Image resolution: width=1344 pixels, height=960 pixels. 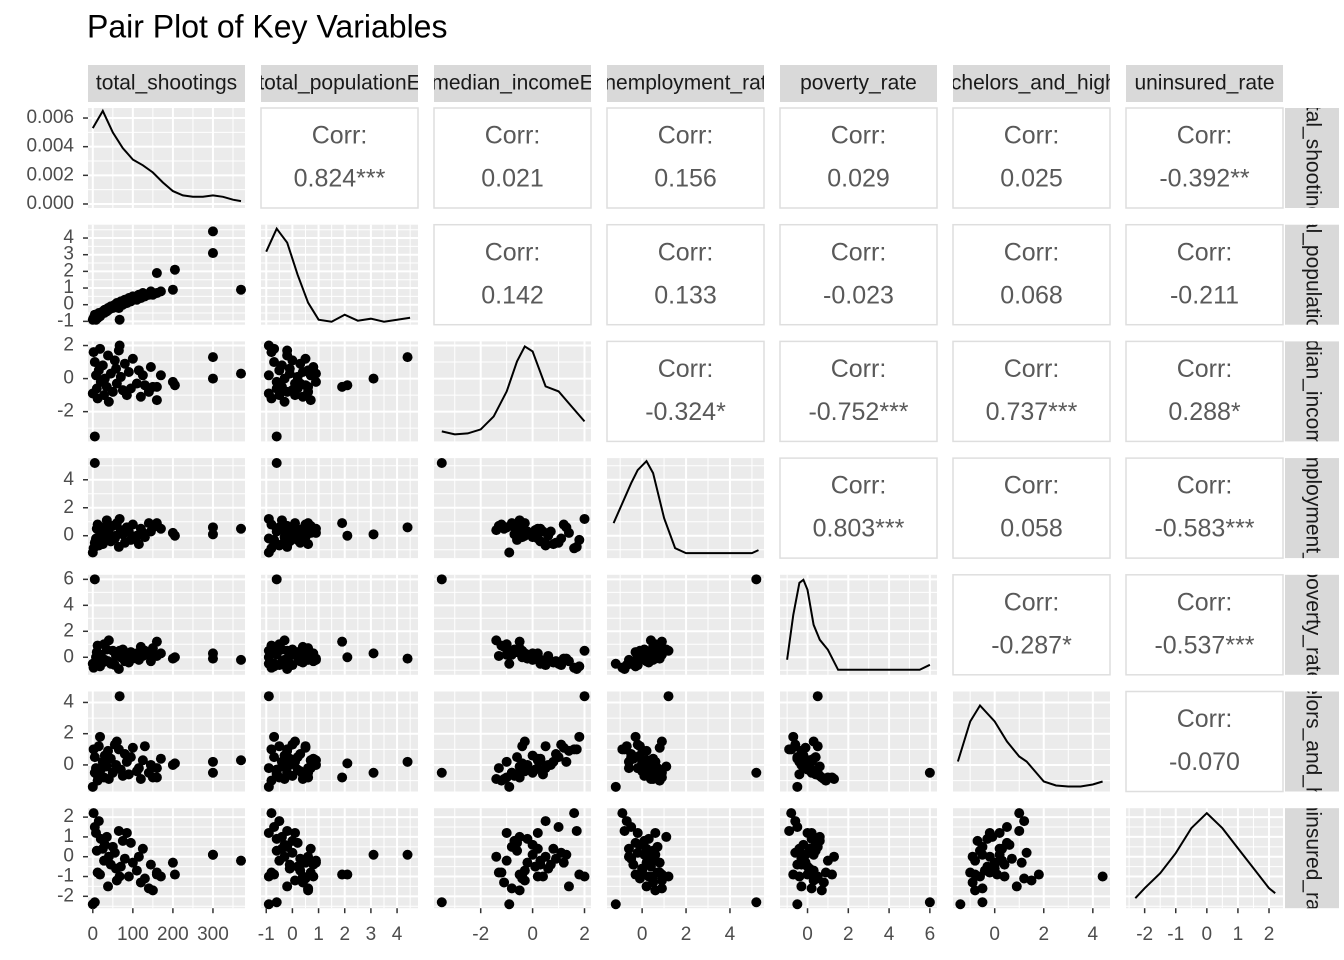 I want to click on strip-label: poverty_rate, so click(x=858, y=83).